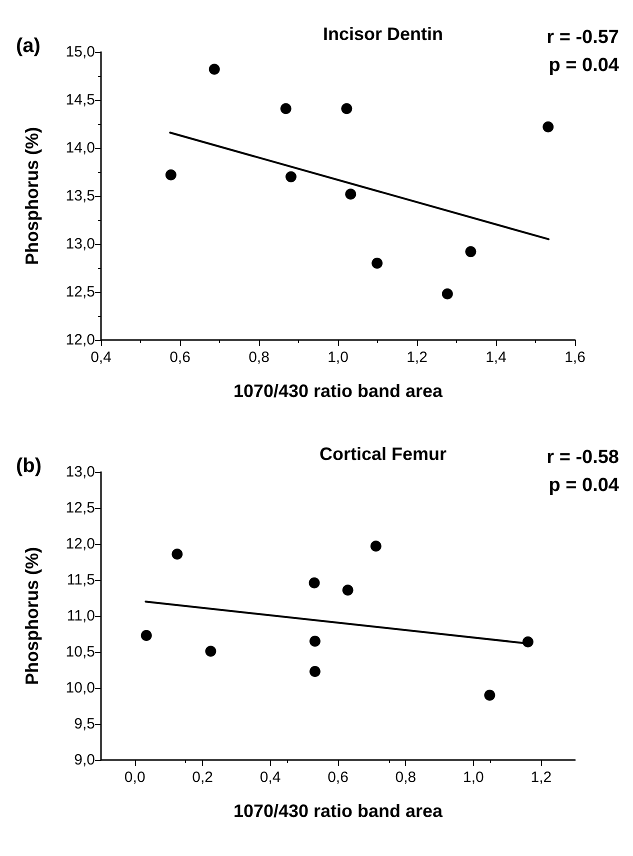 The height and width of the screenshot is (856, 633). Describe the element at coordinates (80, 652) in the screenshot. I see `y-tick-label: 10,5` at that location.